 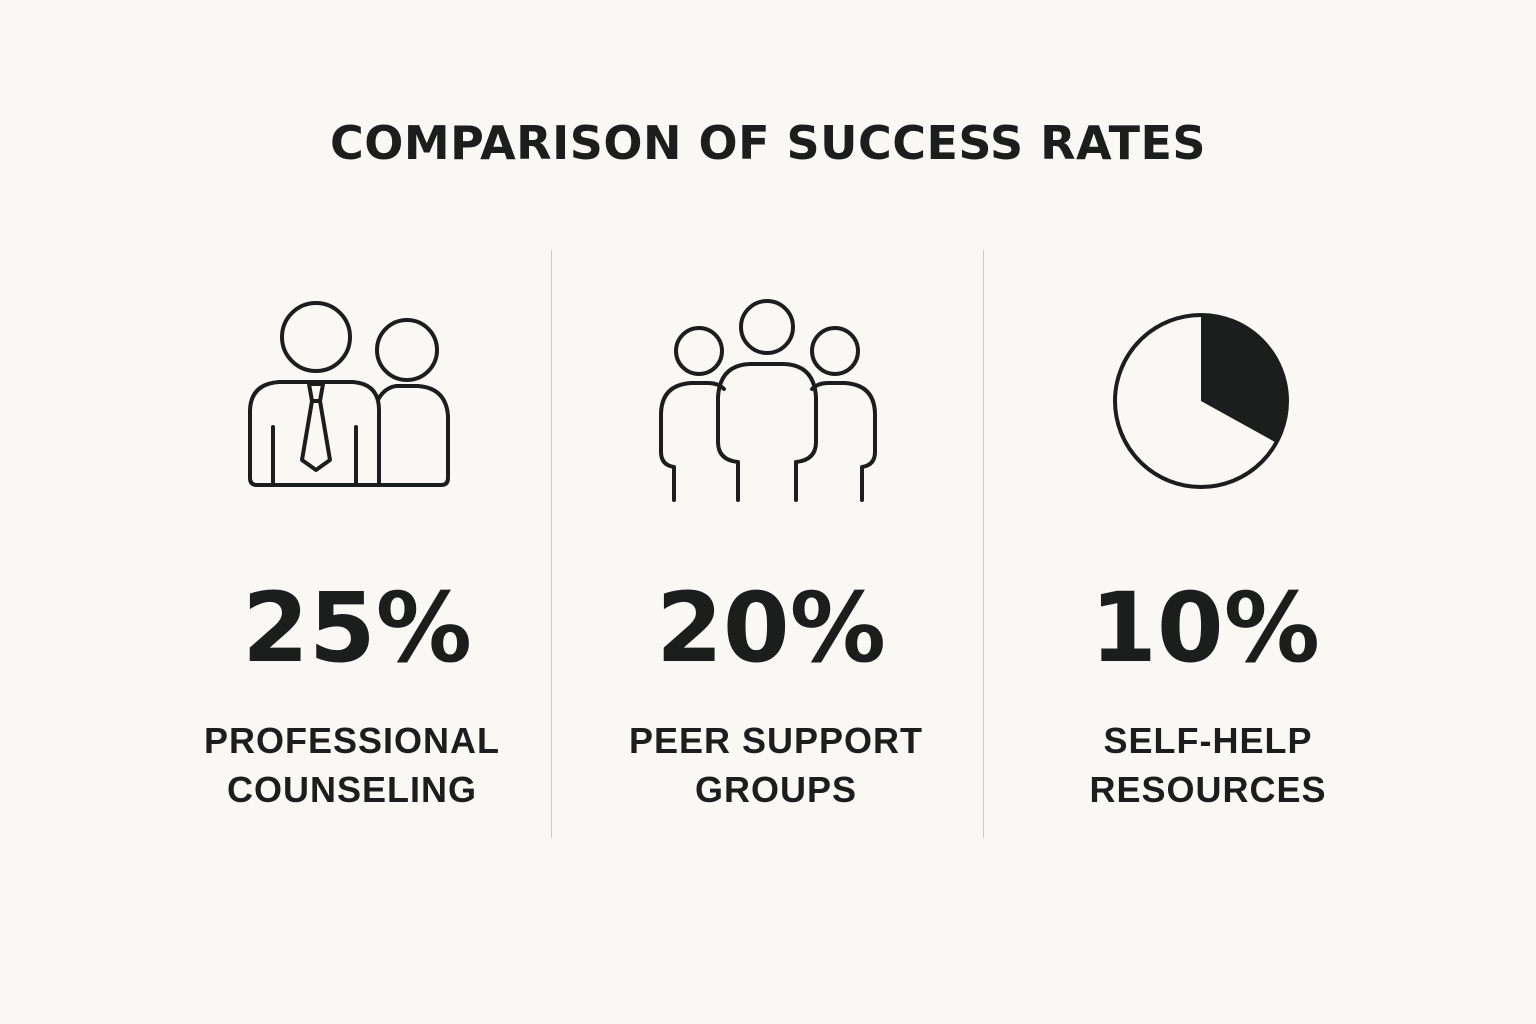 I want to click on stat-label-line: GROUPS, so click(x=776, y=789).